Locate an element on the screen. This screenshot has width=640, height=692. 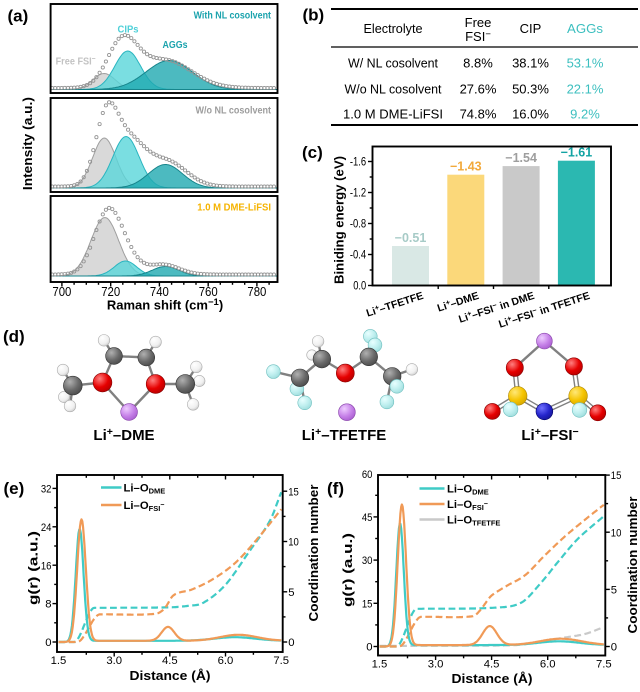
svg-text: 760 is located at coordinates (208, 292).